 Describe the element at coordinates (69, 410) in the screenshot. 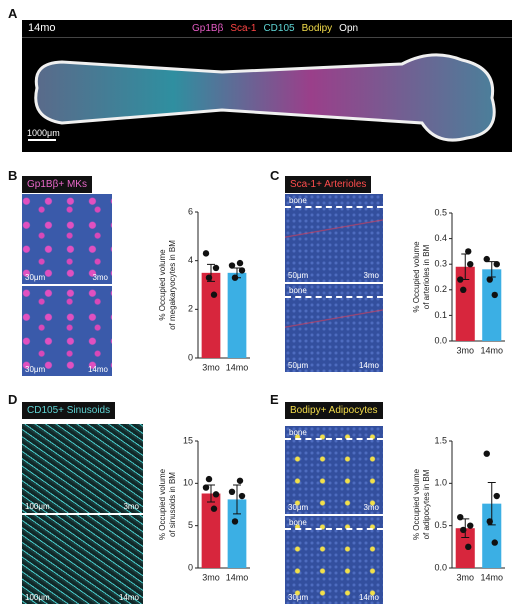

I see `panel-tag: CD105+ Sinusoids` at that location.